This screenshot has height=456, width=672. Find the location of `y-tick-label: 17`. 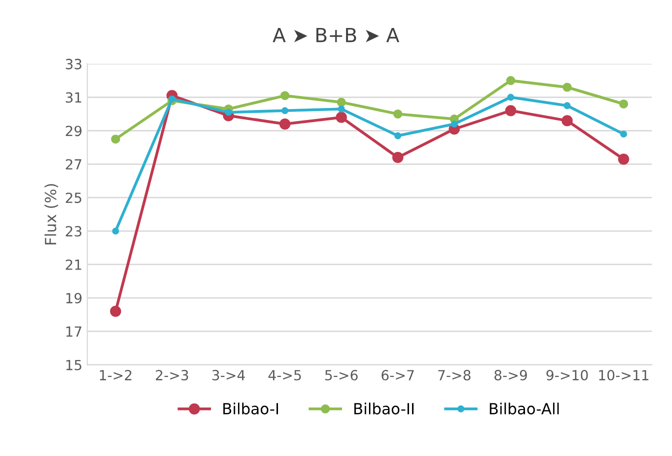

y-tick-label: 17 is located at coordinates (74, 331).